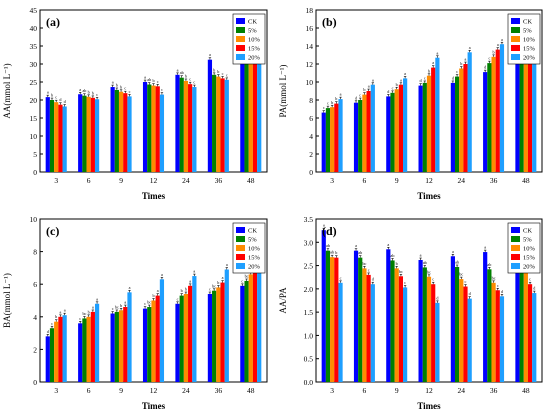 The image size is (550, 416). I want to click on legend-entry: 20%, so click(254, 267).